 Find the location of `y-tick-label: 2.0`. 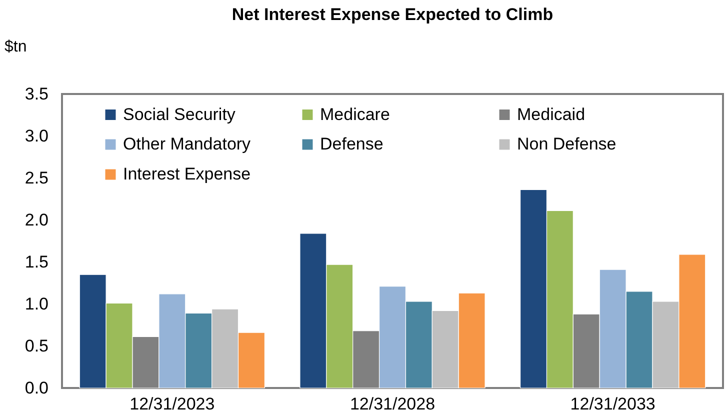

y-tick-label: 2.0 is located at coordinates (36, 220).